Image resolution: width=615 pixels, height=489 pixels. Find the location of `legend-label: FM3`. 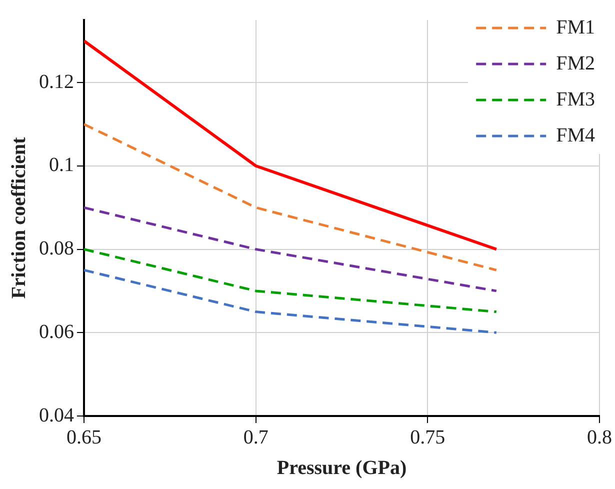

legend-label: FM3 is located at coordinates (575, 99).